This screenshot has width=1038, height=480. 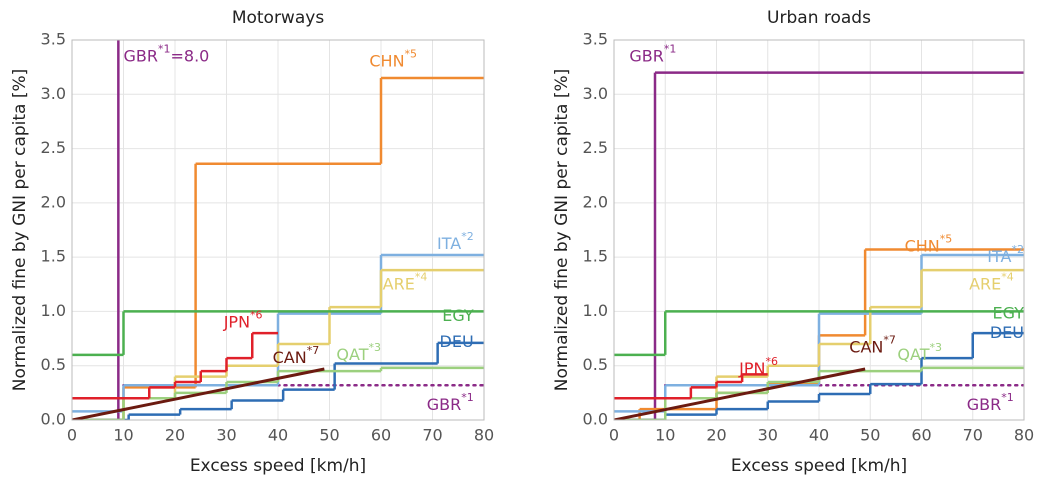 What do you see at coordinates (751, 367) in the screenshot?
I see `series-name: JPN` at bounding box center [751, 367].